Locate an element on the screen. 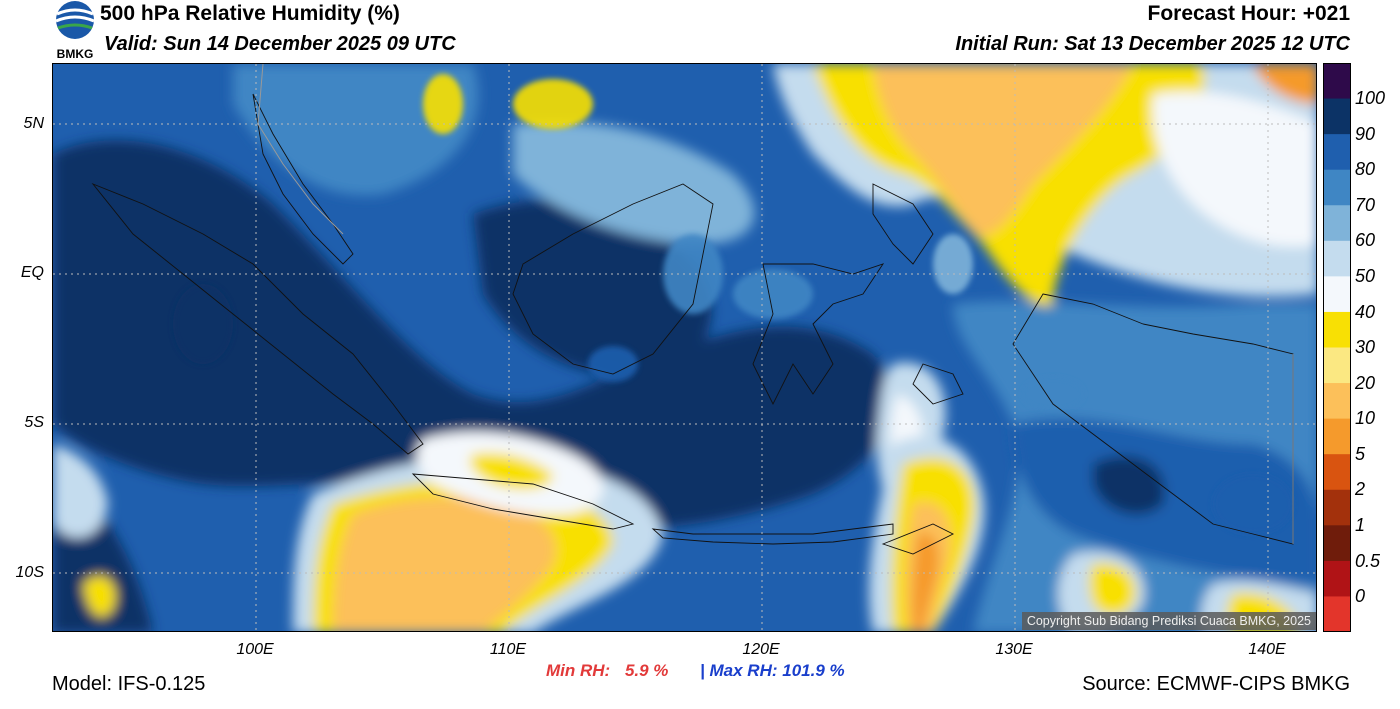 The width and height of the screenshot is (1400, 709). lat-label-eq: EQ is located at coordinates (32, 272).